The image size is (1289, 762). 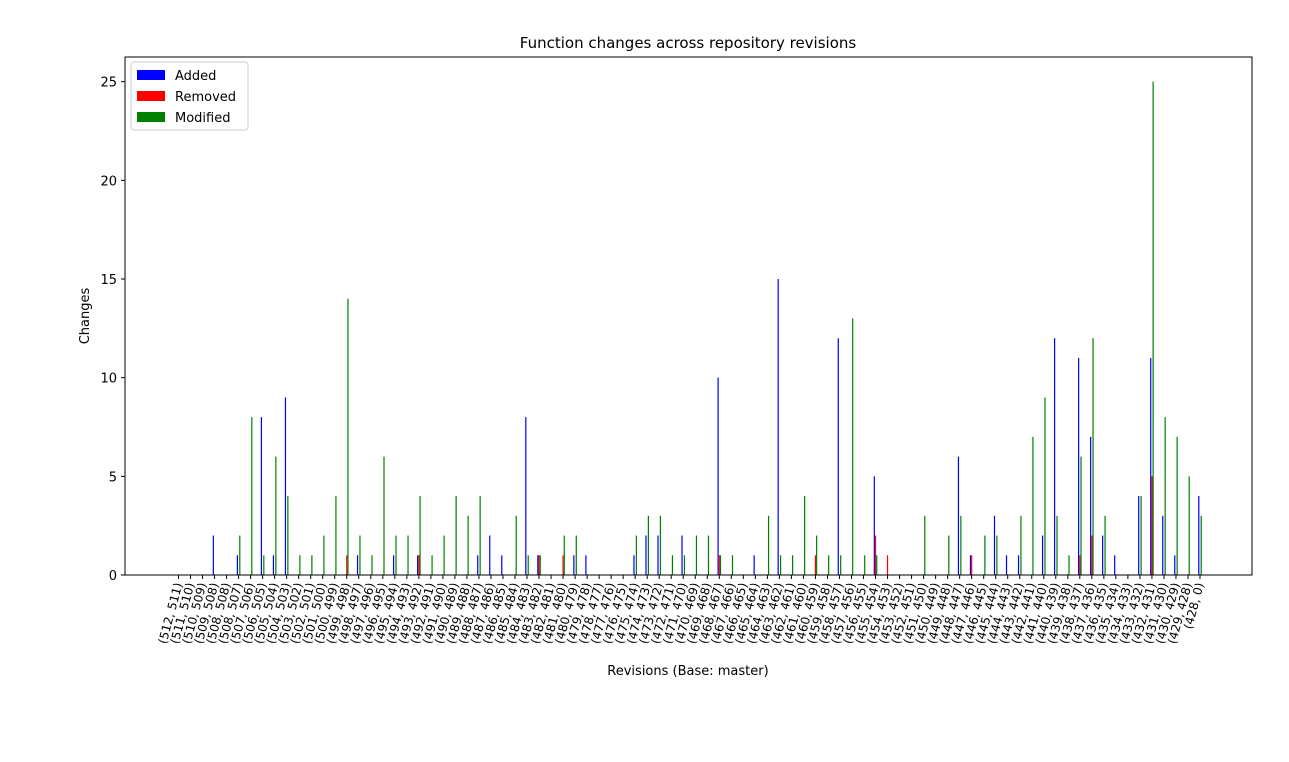 What do you see at coordinates (108, 83) in the screenshot?
I see `y-tick-label: 25` at bounding box center [108, 83].